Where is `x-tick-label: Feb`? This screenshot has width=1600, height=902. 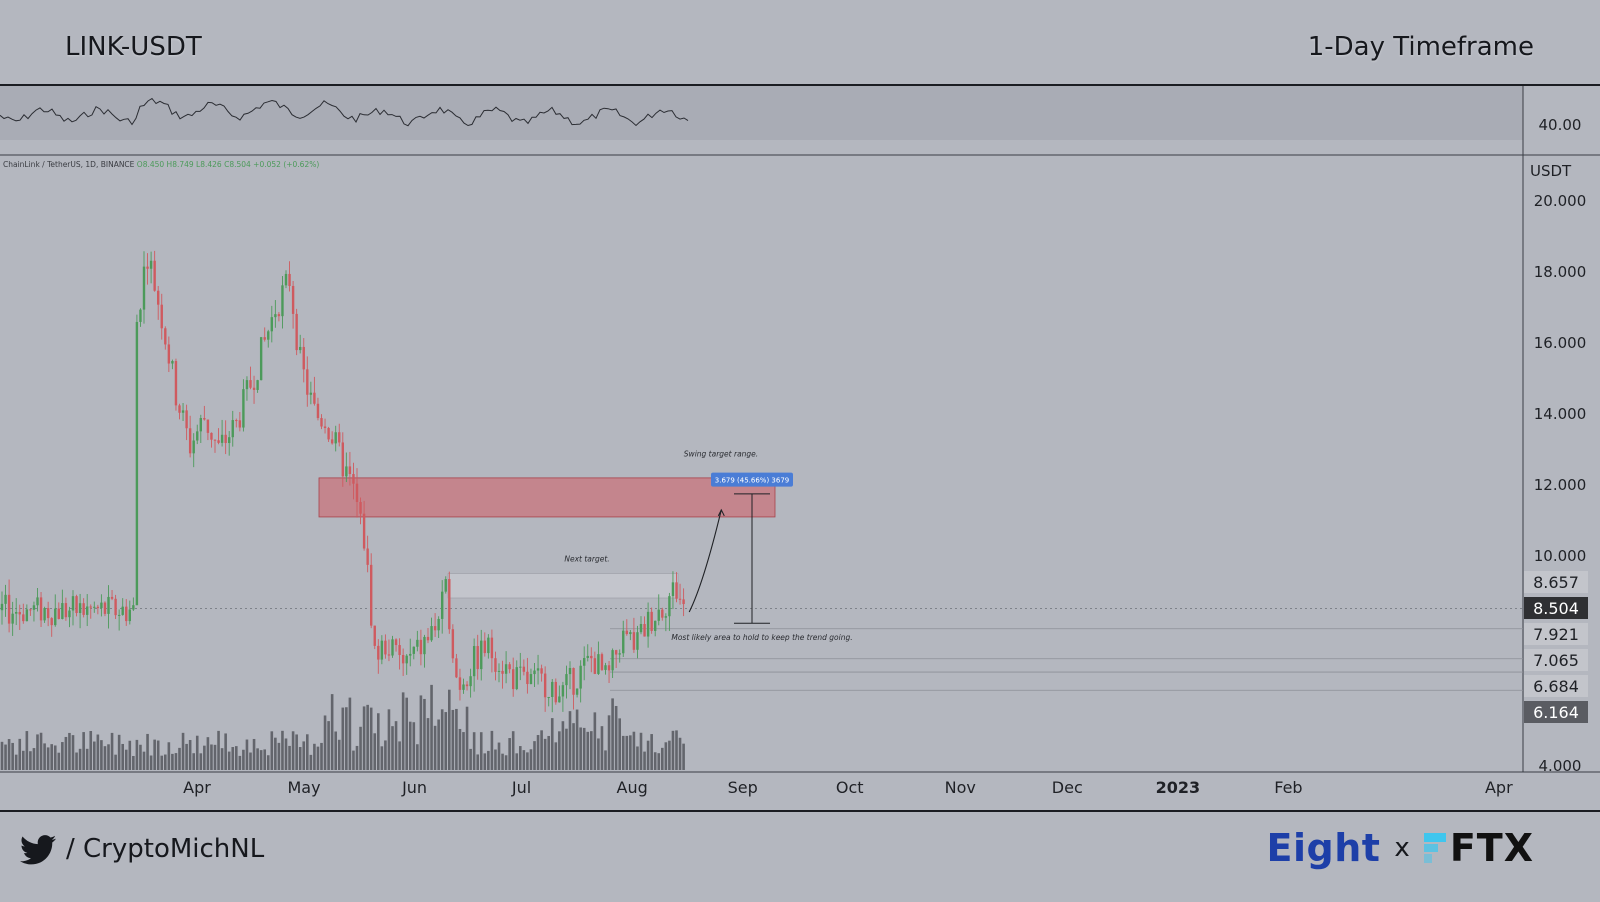 x-tick-label: Feb is located at coordinates (1288, 787).